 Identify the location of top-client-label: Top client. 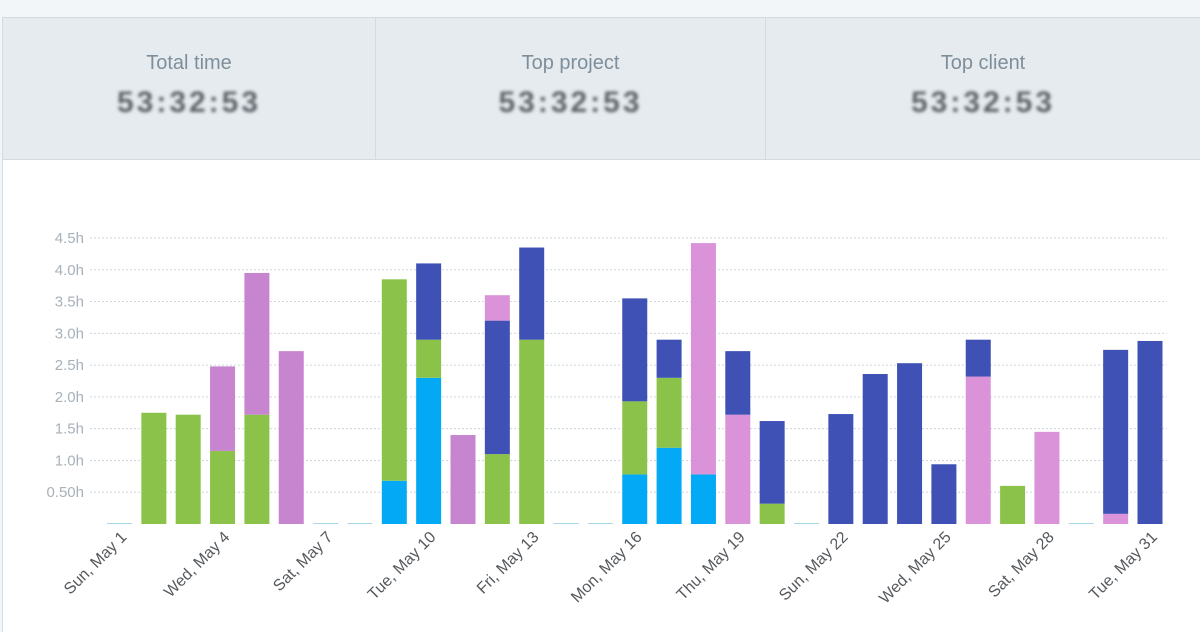
(983, 63).